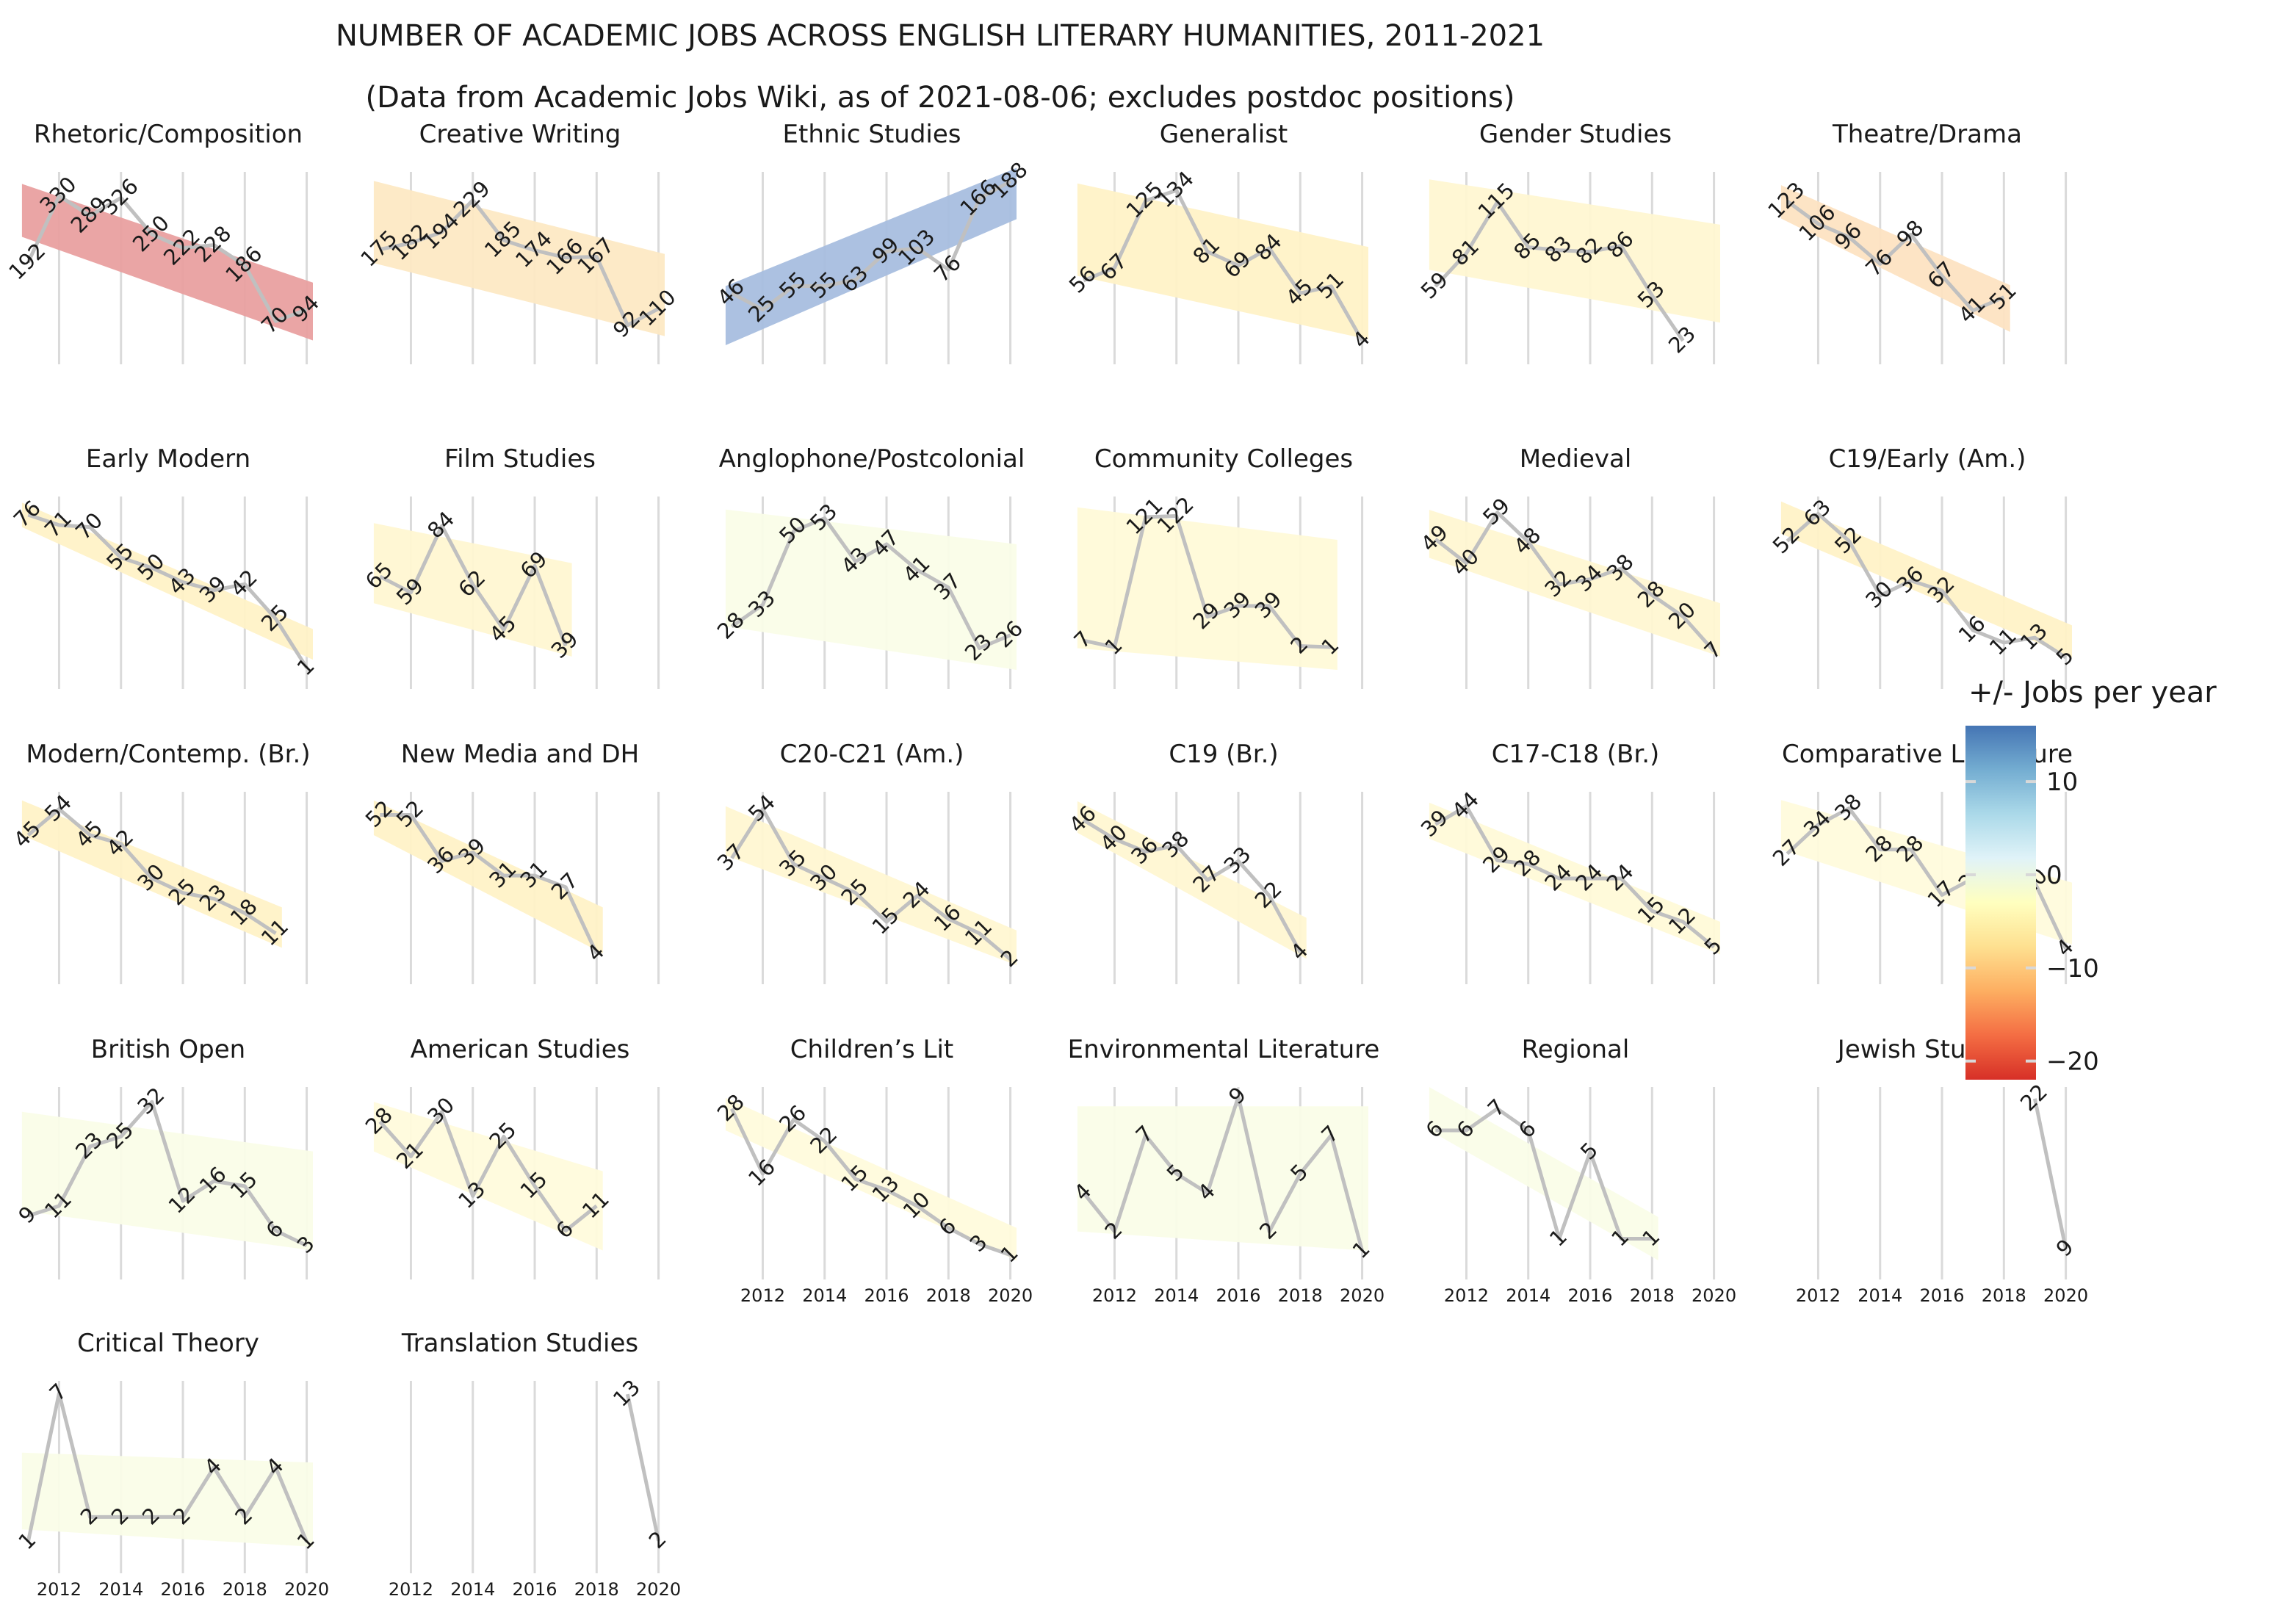 This screenshot has width=2296, height=1610. I want to click on panel-title: Ethnic Studies, so click(872, 134).